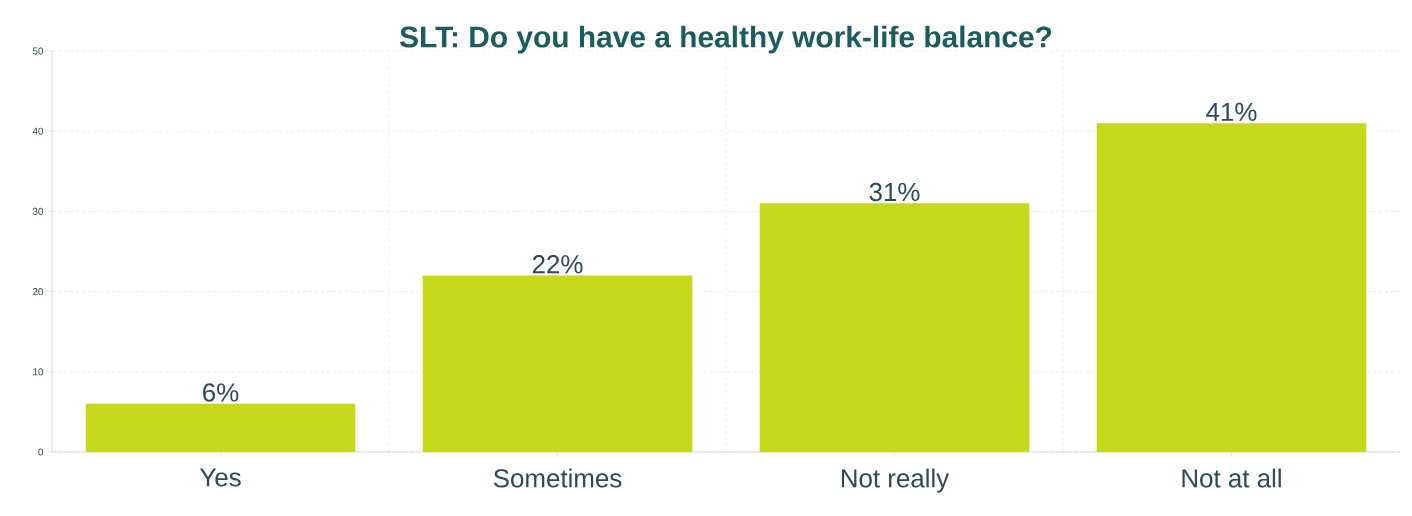 This screenshot has height=516, width=1412. What do you see at coordinates (895, 480) in the screenshot?
I see `x-tick-label: Not really` at bounding box center [895, 480].